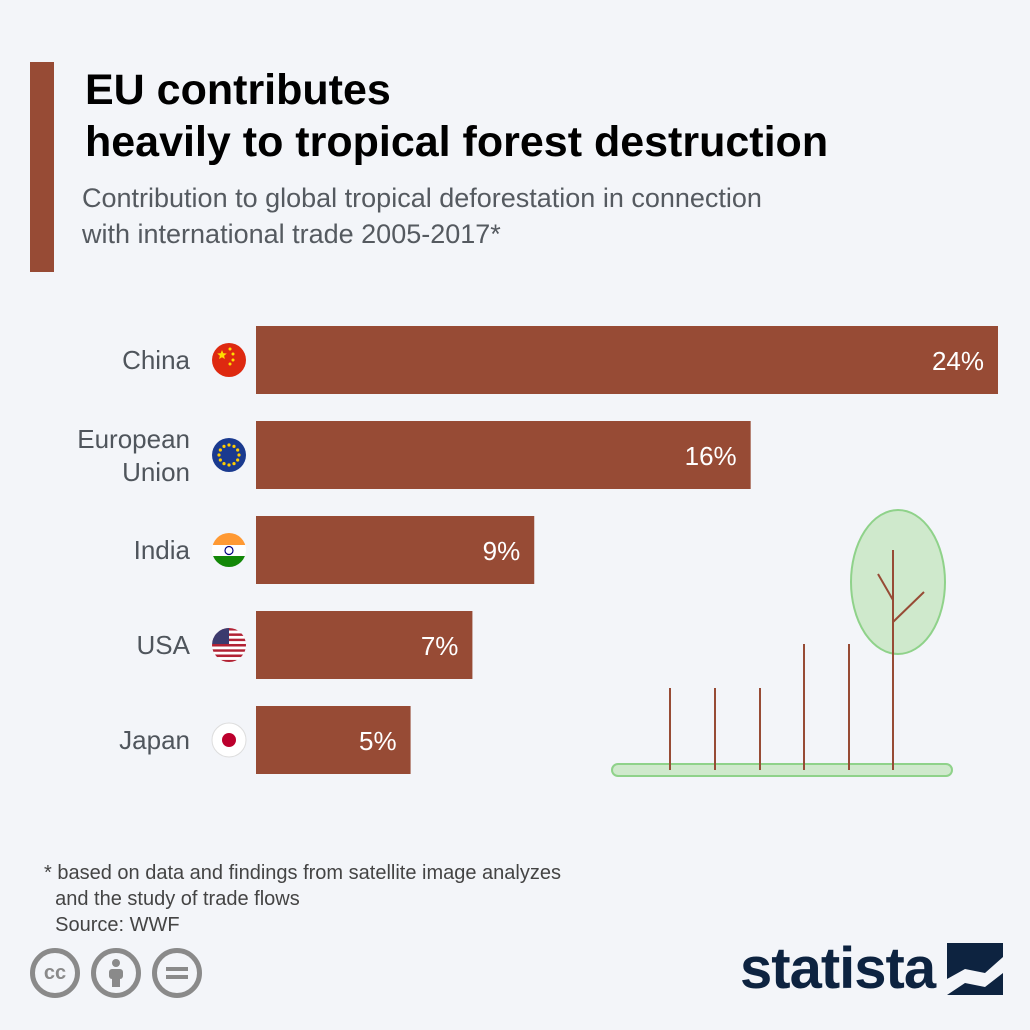 The height and width of the screenshot is (1030, 1030). I want to click on brand-name: statista, so click(838, 968).